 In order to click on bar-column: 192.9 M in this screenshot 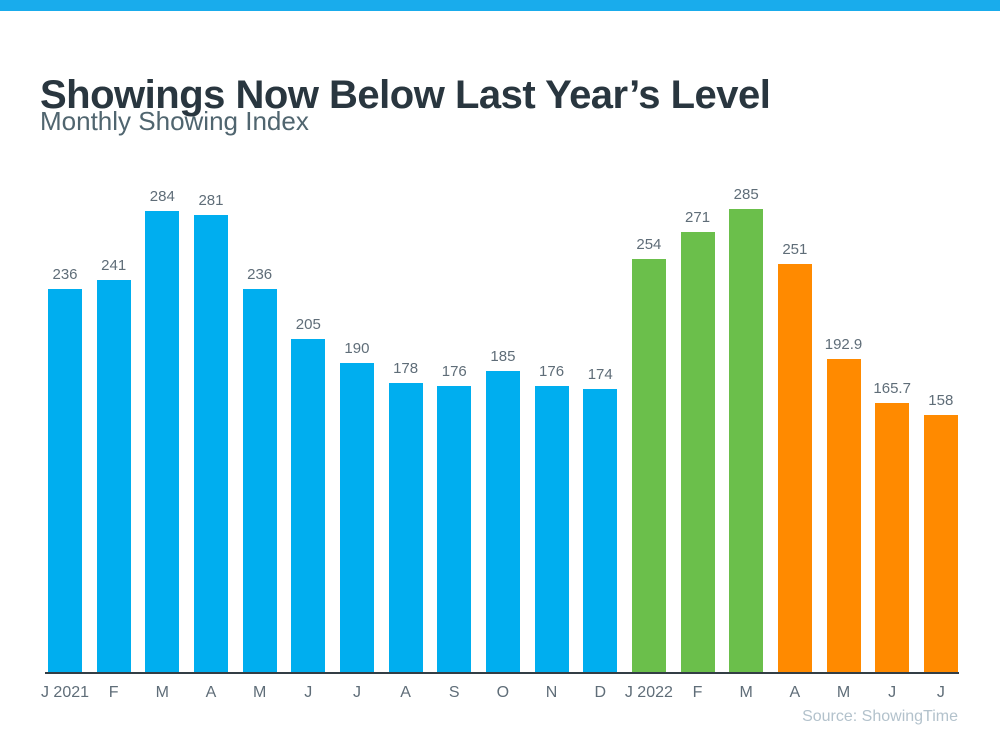, I will do `click(843, 443)`.